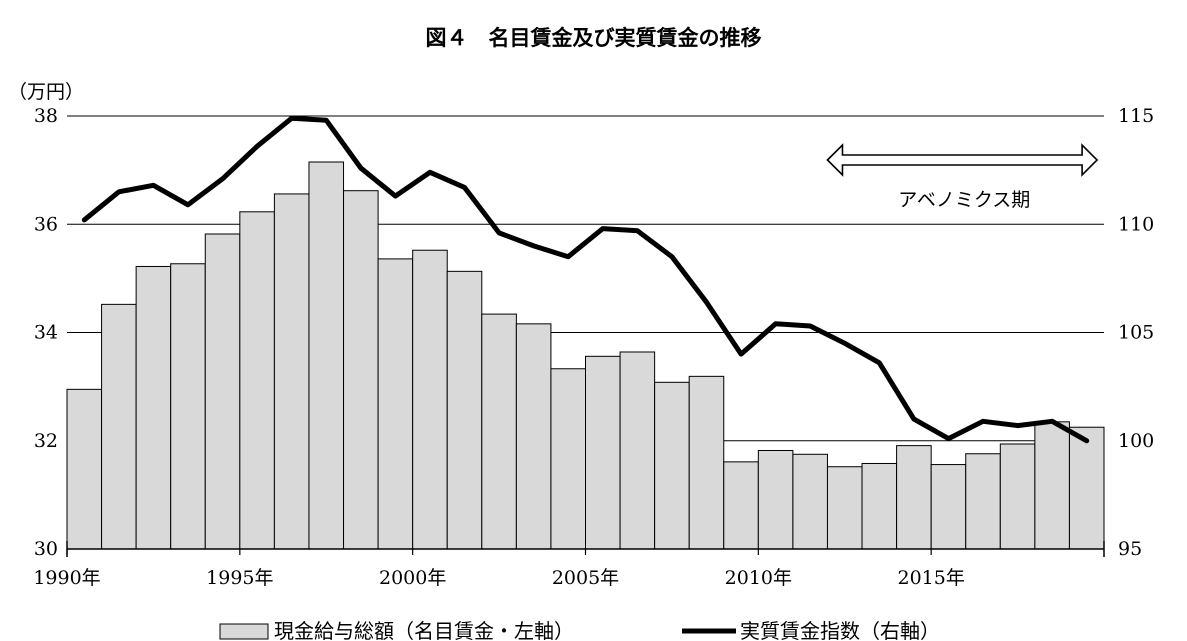  I want to click on left-tick-label: 36, so click(46, 224).